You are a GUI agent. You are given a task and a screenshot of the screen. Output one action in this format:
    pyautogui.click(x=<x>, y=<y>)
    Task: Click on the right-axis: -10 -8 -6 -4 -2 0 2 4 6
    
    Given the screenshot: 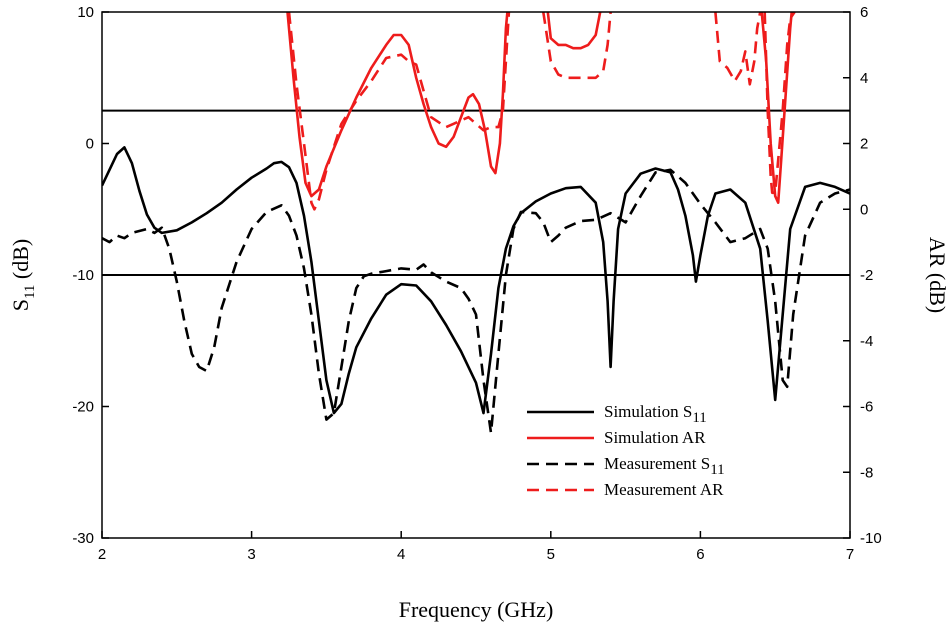 What is the action you would take?
    pyautogui.click(x=862, y=275)
    